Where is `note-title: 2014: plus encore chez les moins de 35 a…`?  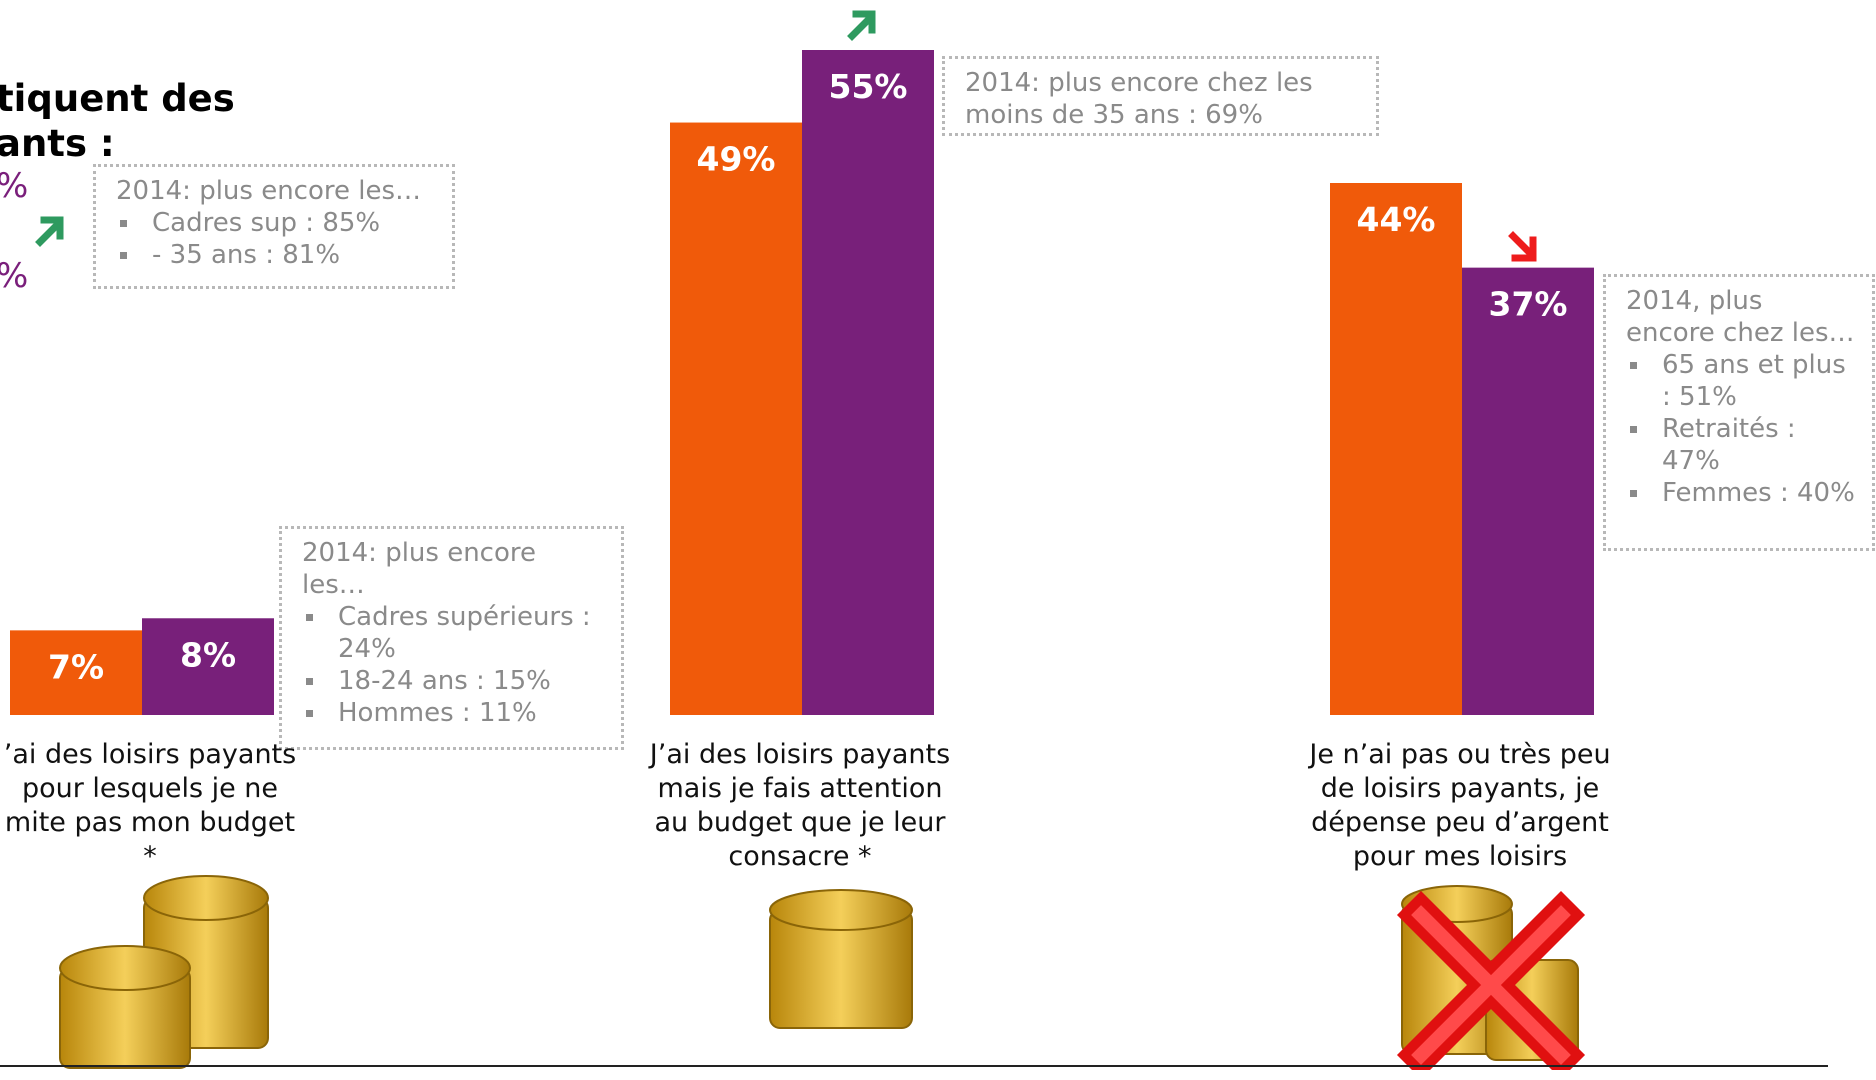 note-title: 2014: plus encore chez les moins de 35 a… is located at coordinates (1139, 99).